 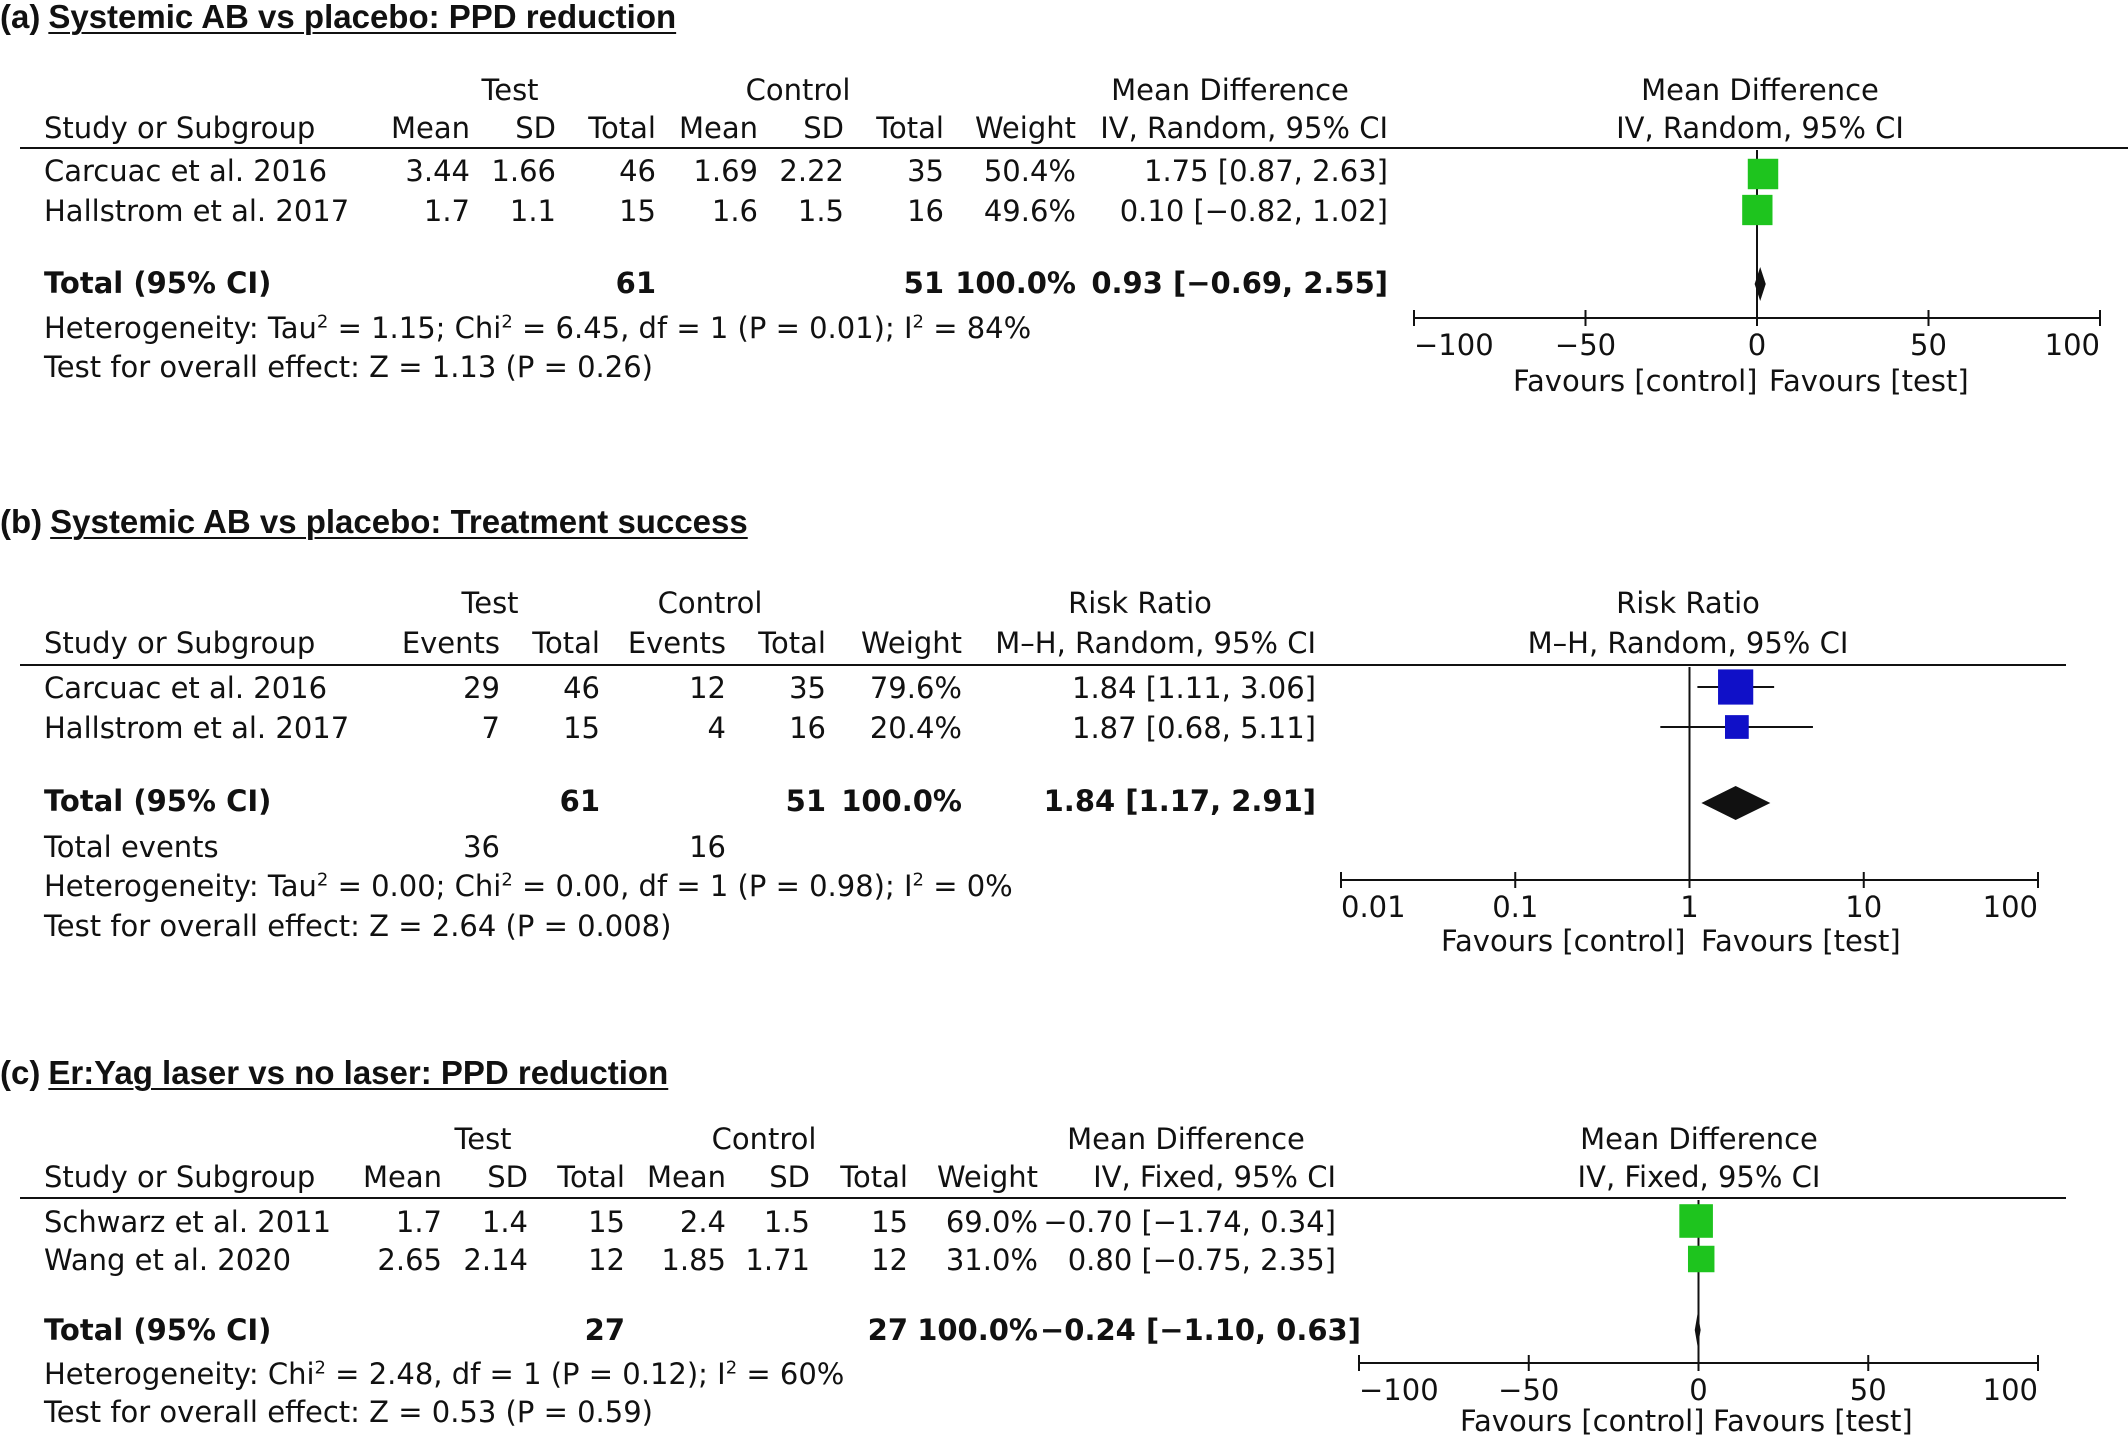 What do you see at coordinates (1239, 283) in the screenshot?
I see `total-ci: 0.93 [−0.69, 2.55]` at bounding box center [1239, 283].